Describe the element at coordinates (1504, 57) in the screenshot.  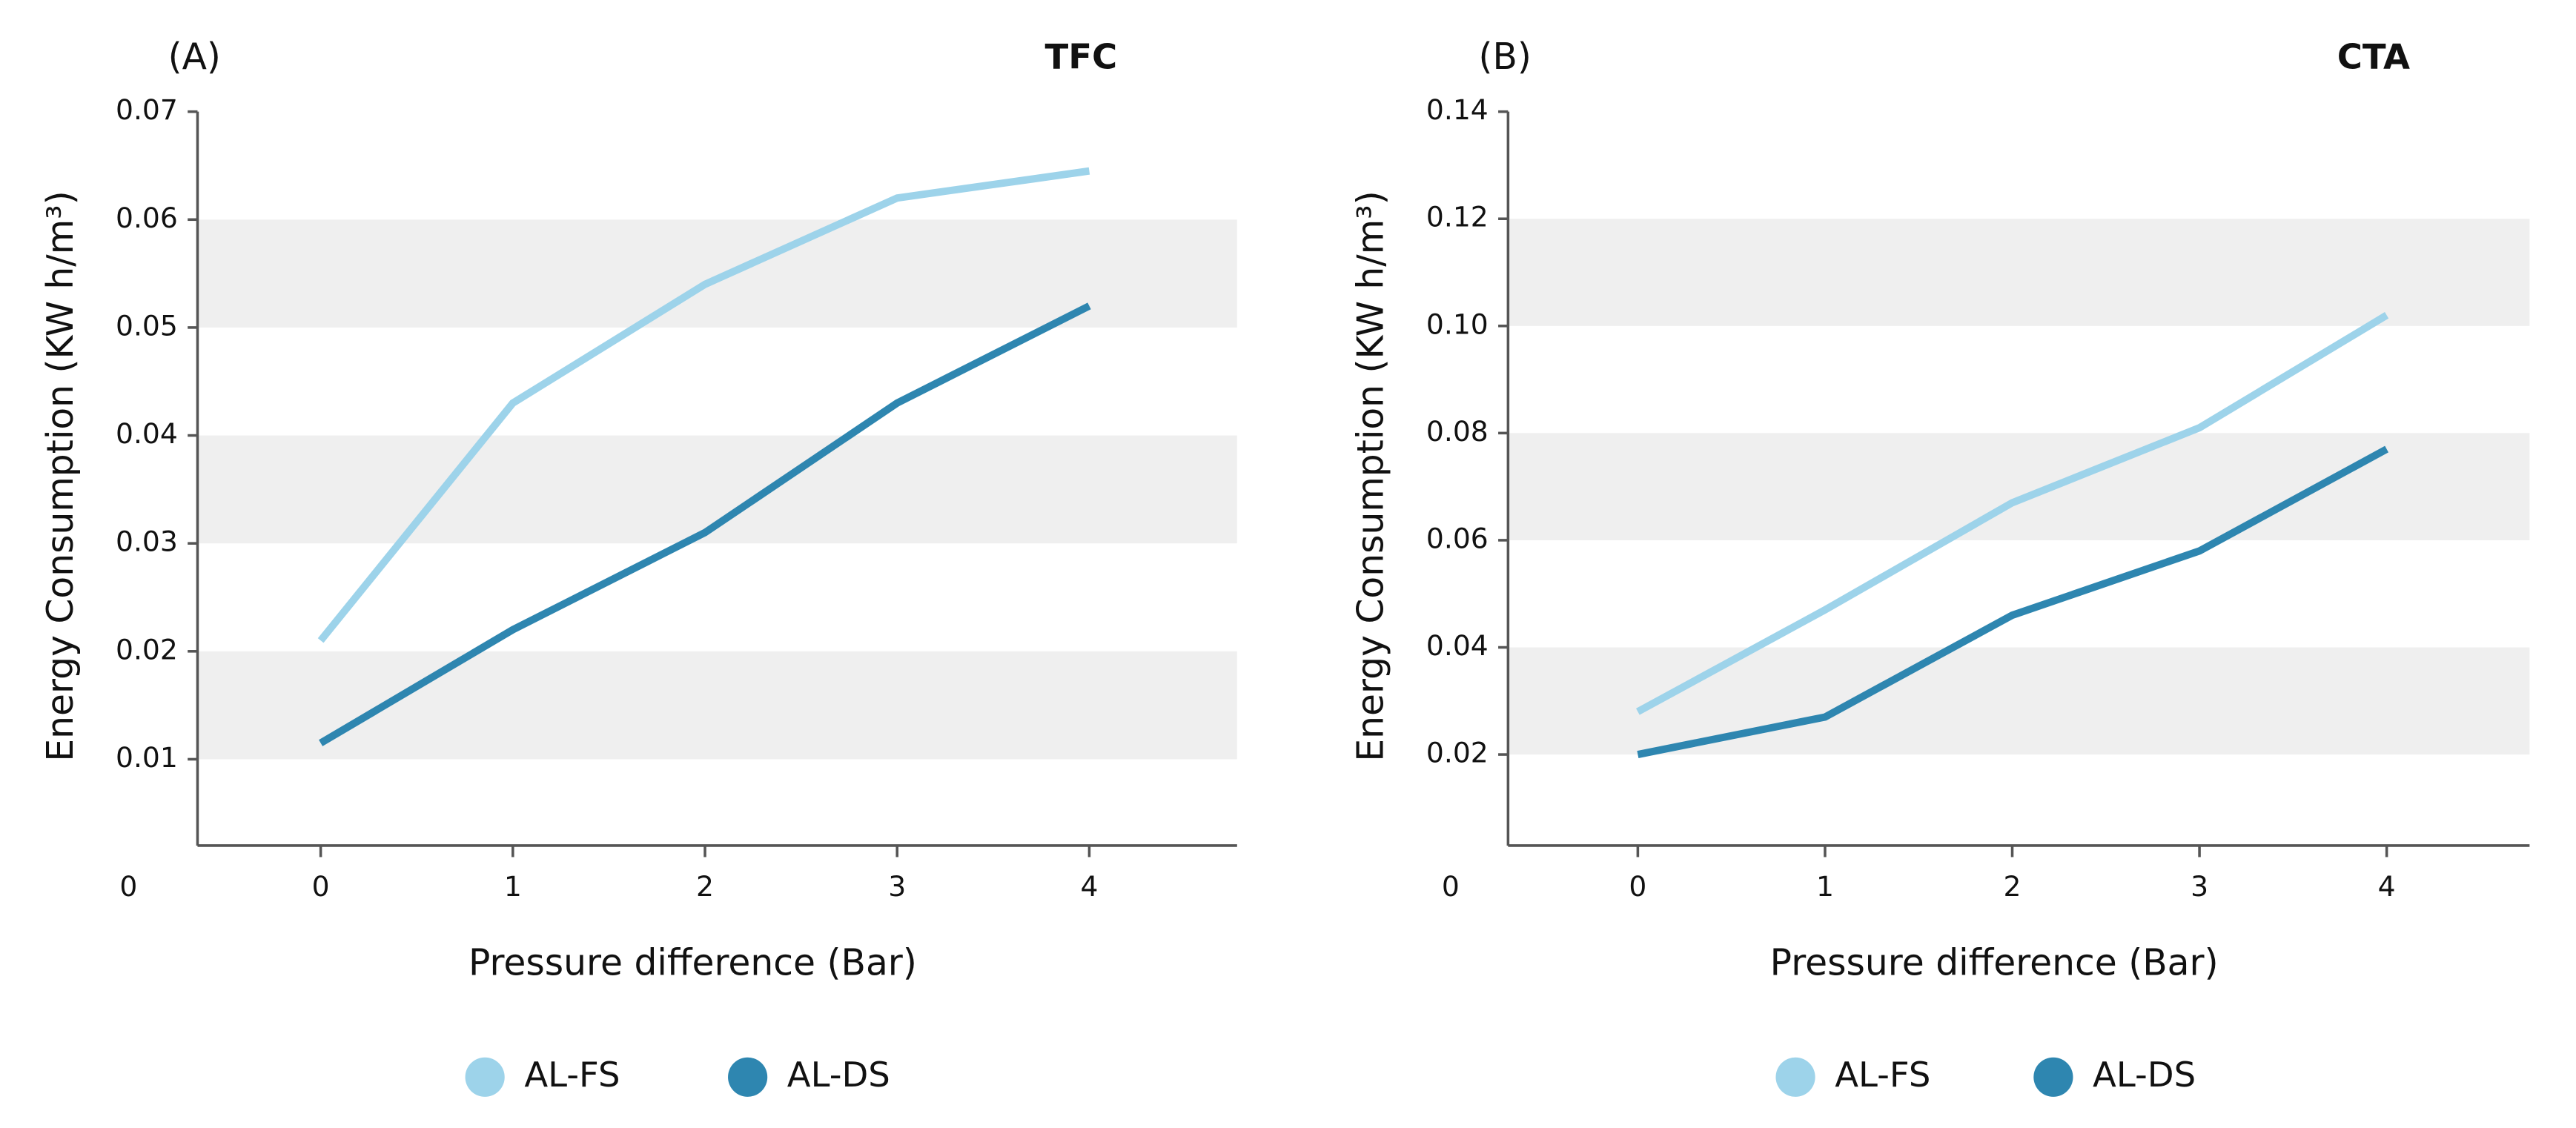
I see `panel-label: (B)` at that location.